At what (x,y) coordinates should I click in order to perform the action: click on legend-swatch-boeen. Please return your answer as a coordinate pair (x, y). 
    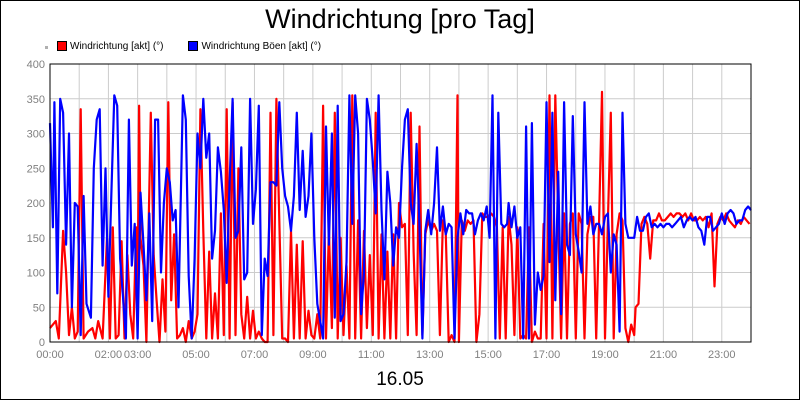
    Looking at the image, I should click on (193, 46).